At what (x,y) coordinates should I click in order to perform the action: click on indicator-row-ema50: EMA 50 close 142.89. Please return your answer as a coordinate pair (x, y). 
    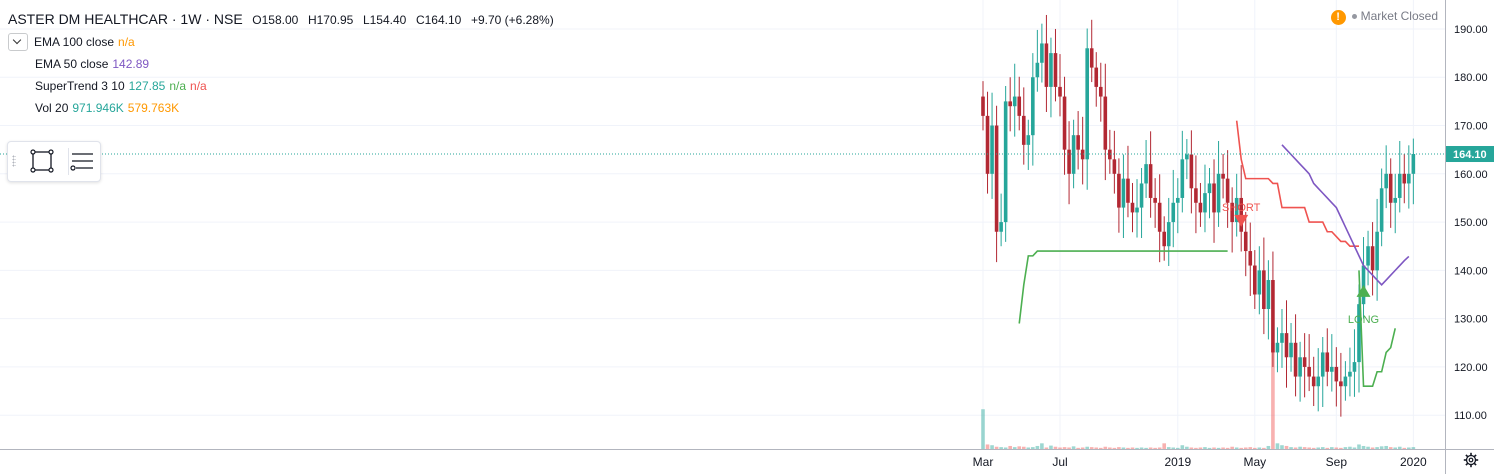
    Looking at the image, I should click on (281, 64).